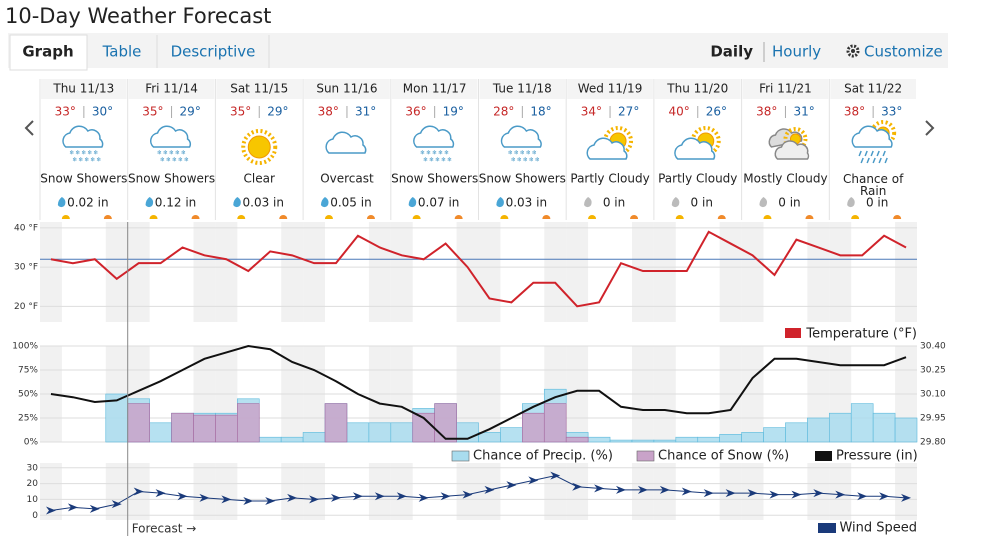 The height and width of the screenshot is (536, 995). Describe the element at coordinates (26, 307) in the screenshot. I see `y-tick-label: 20 °F` at that location.